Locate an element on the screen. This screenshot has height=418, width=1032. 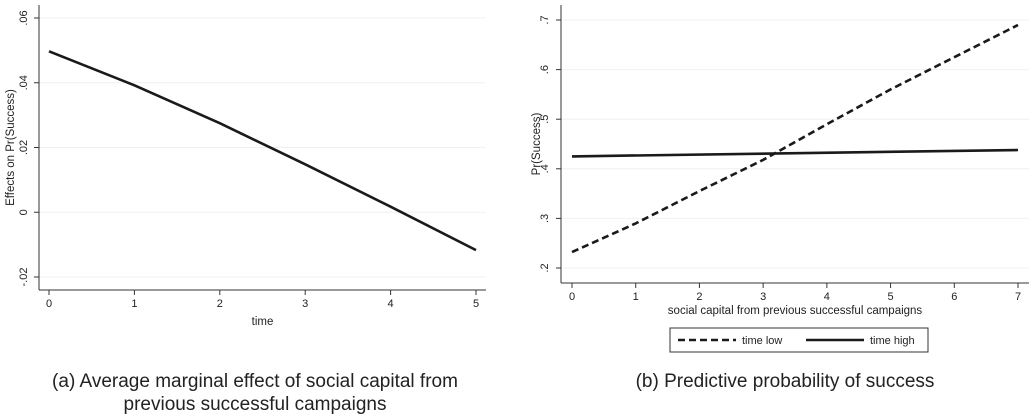
legend-label: time low is located at coordinates (762, 341).